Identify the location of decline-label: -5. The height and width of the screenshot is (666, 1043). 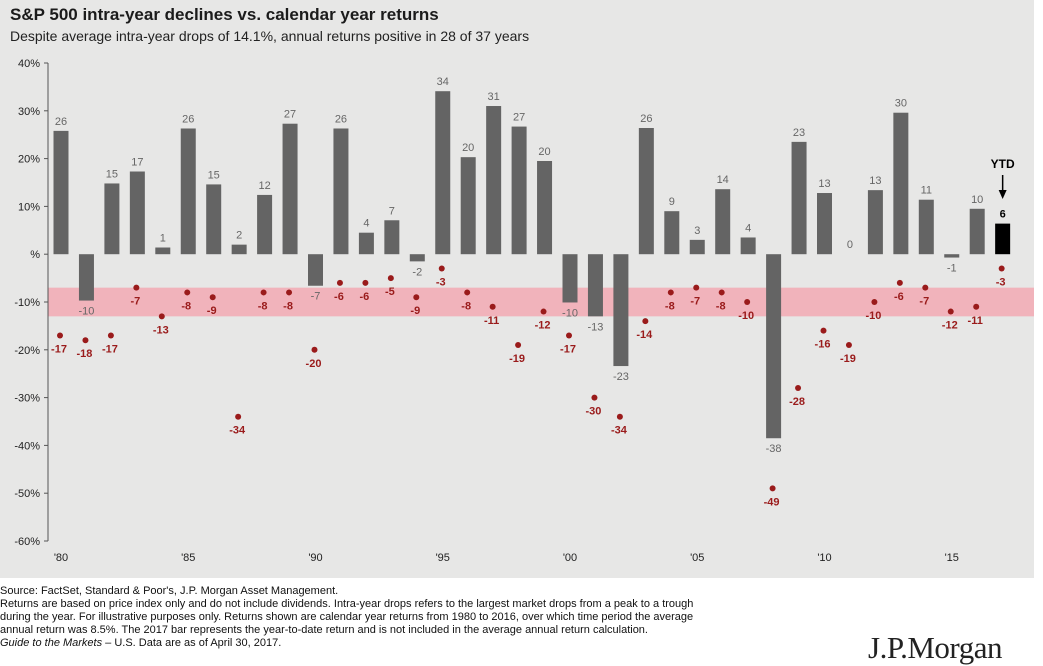
(390, 292).